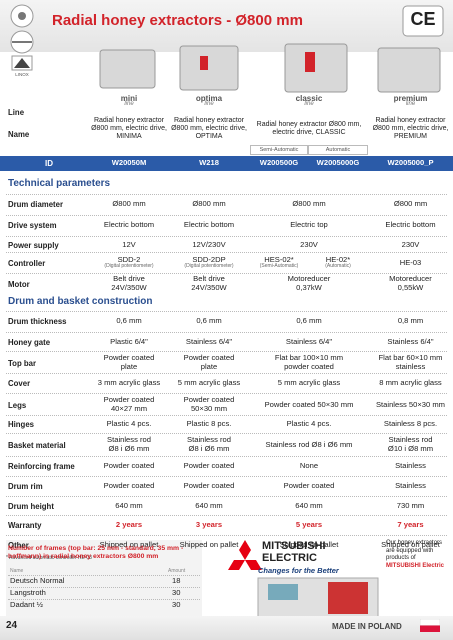 The image size is (453, 640). I want to click on row-label: Power supply, so click(33, 245).